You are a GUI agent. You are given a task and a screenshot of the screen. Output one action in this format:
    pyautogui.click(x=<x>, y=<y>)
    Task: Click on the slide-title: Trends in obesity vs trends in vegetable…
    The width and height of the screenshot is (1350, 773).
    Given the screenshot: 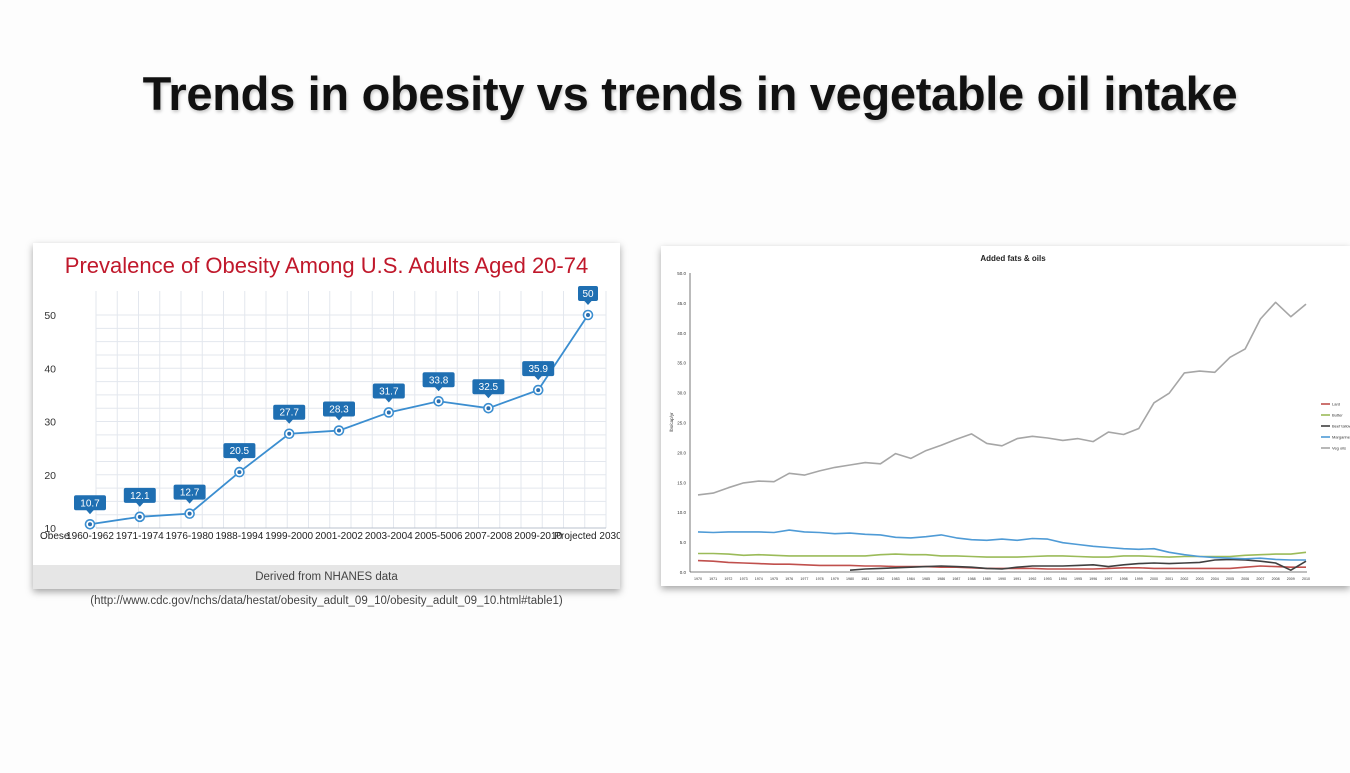 What is the action you would take?
    pyautogui.click(x=690, y=93)
    